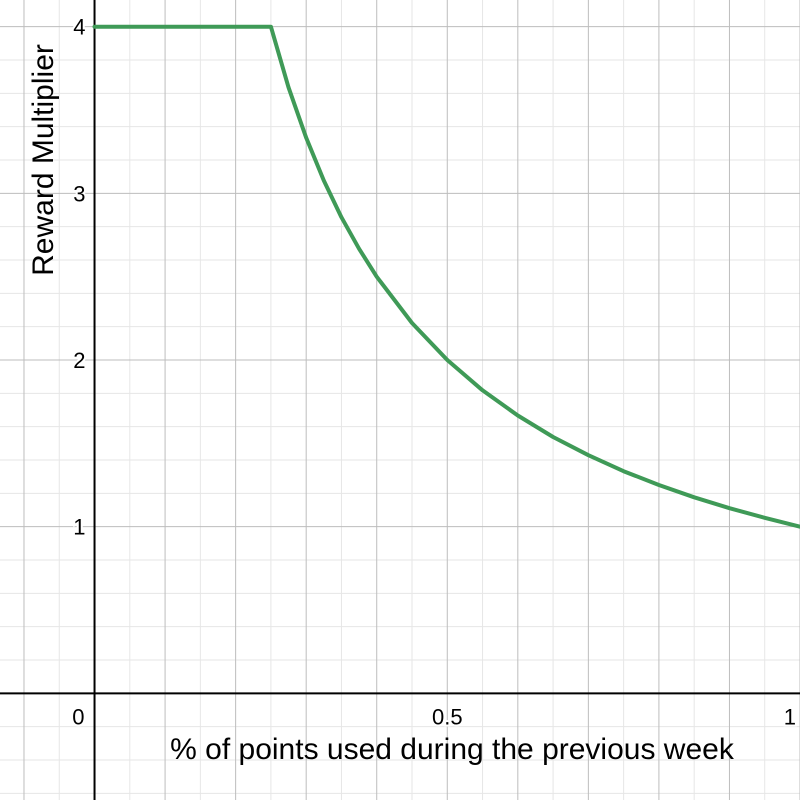  I want to click on y-axis-label: Reward Multiplier, so click(43, 160).